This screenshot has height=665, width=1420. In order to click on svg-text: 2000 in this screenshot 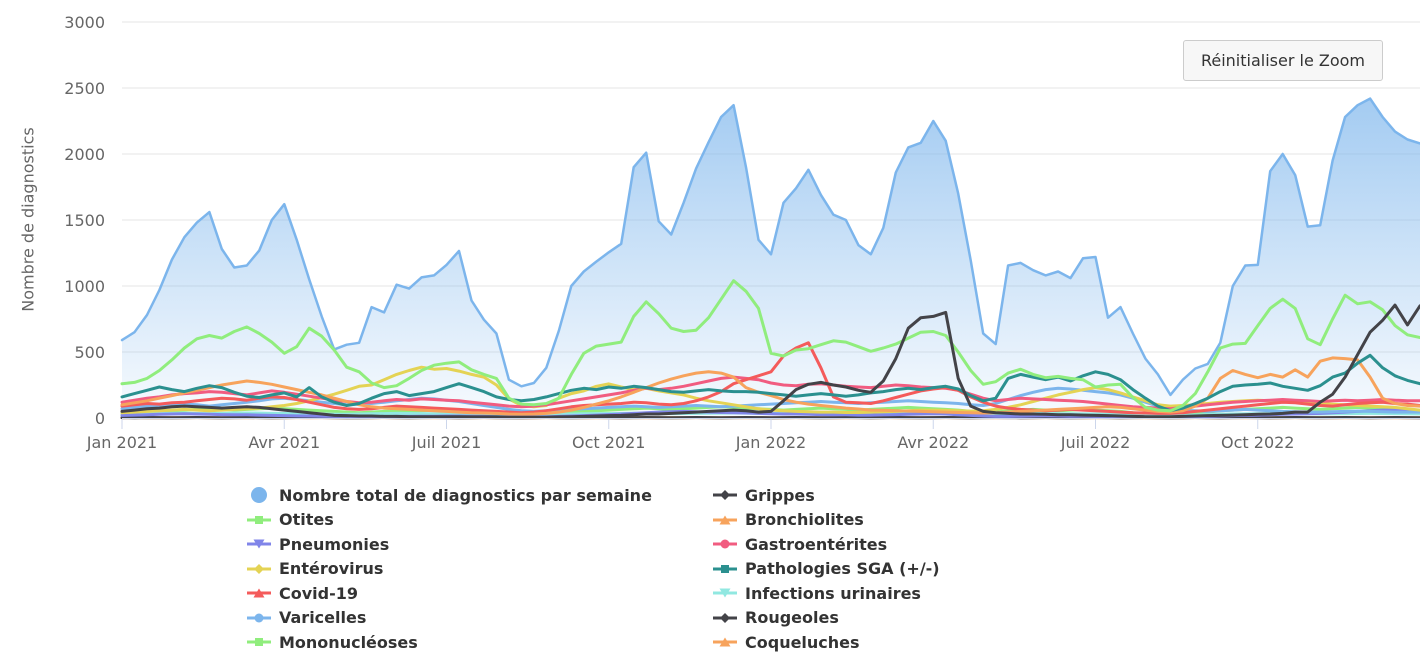, I will do `click(84, 154)`.